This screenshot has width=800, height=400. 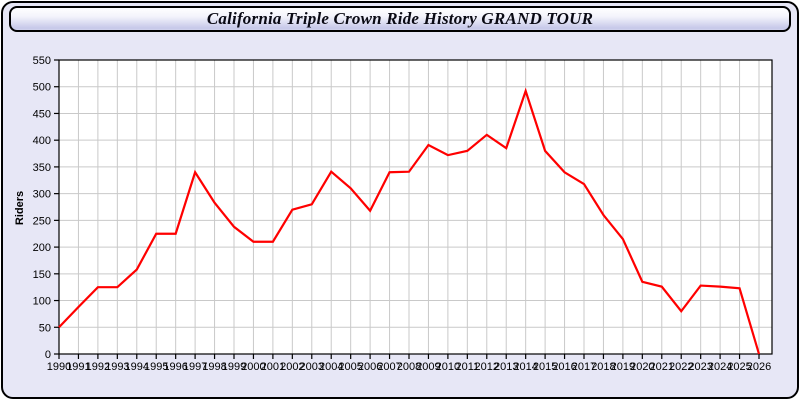 What do you see at coordinates (253, 367) in the screenshot?
I see `x-tick-label: 2000` at bounding box center [253, 367].